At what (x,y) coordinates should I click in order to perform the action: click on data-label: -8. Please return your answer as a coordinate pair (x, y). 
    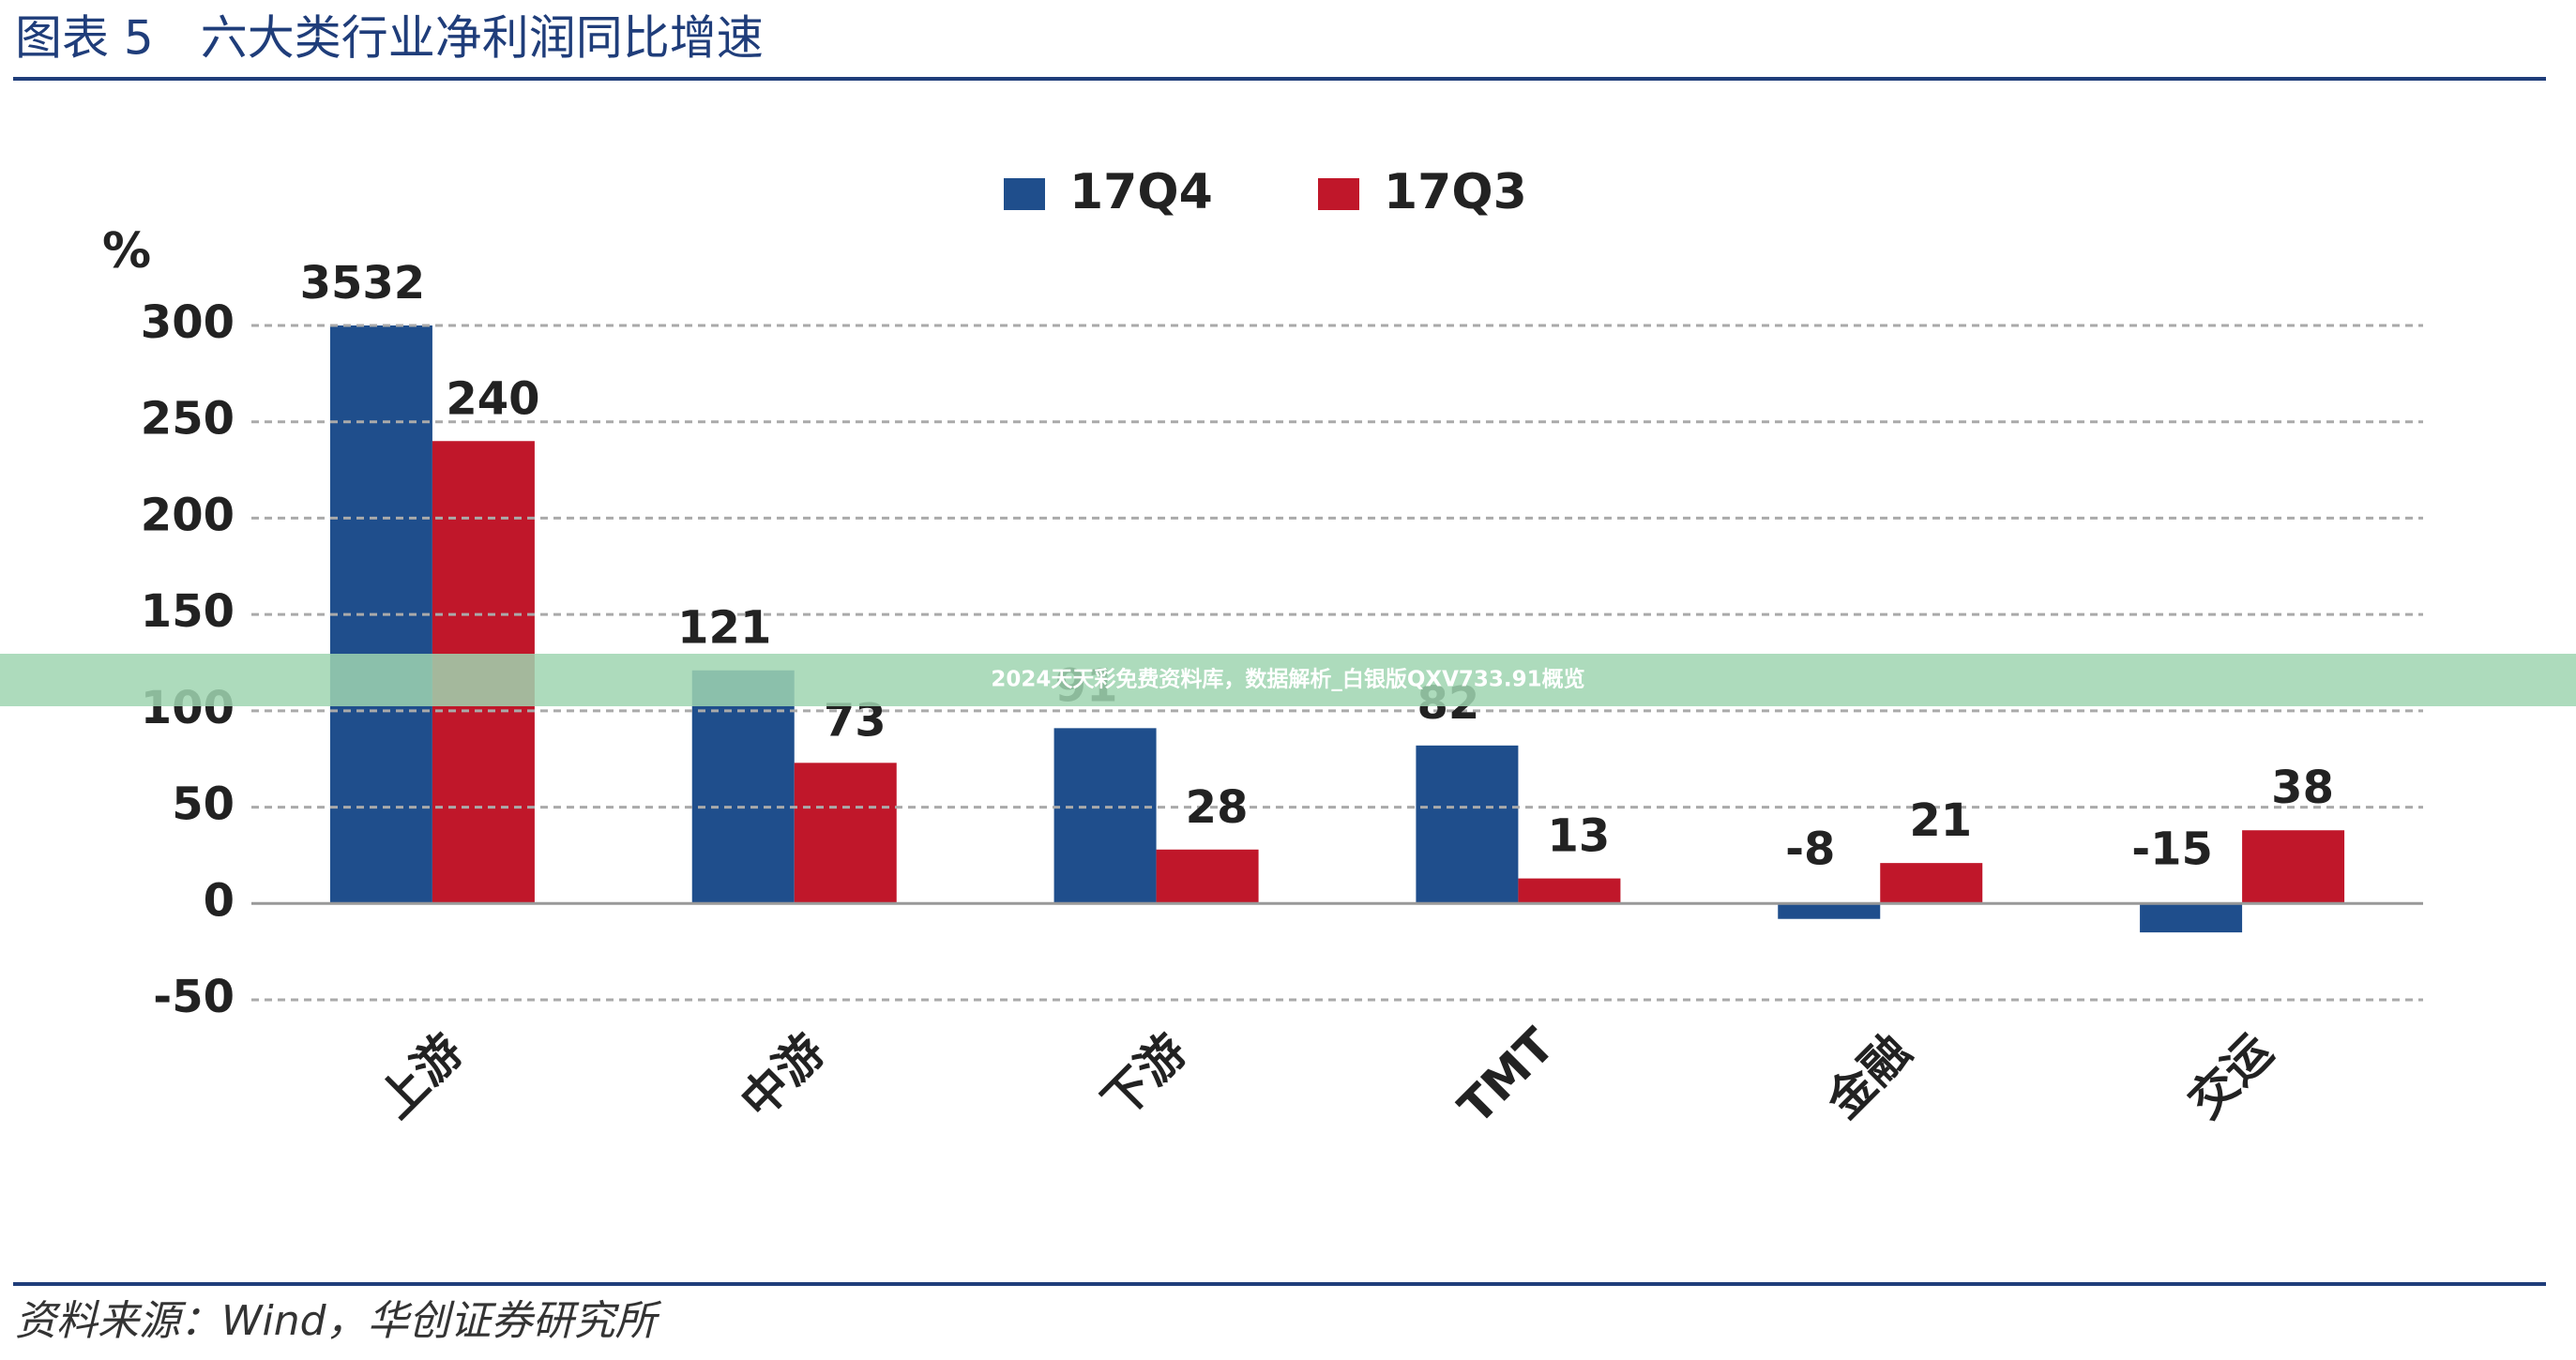
    Looking at the image, I should click on (1810, 849).